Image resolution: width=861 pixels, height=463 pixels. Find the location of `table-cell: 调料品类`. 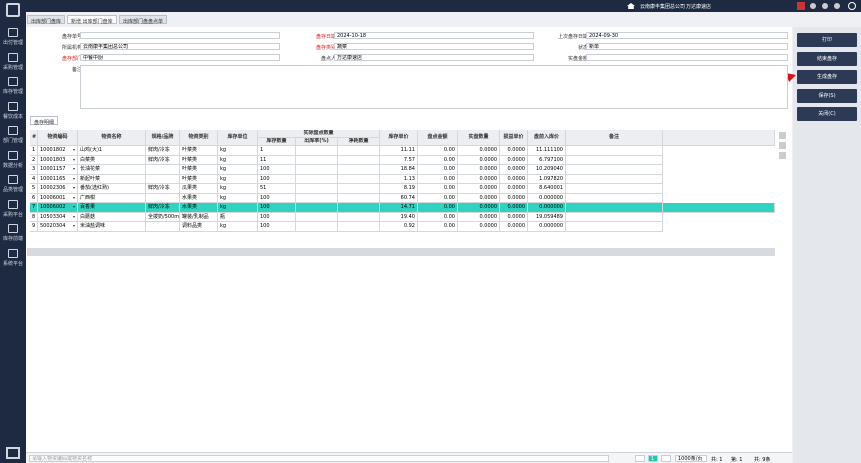

table-cell: 调料品类 is located at coordinates (199, 227).